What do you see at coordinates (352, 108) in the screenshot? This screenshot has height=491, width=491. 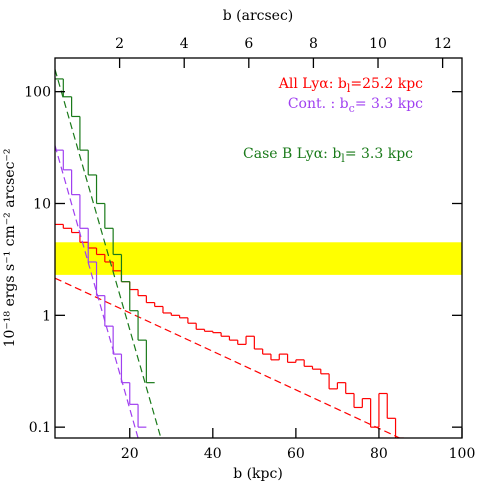 I see `legend-text: c` at bounding box center [352, 108].